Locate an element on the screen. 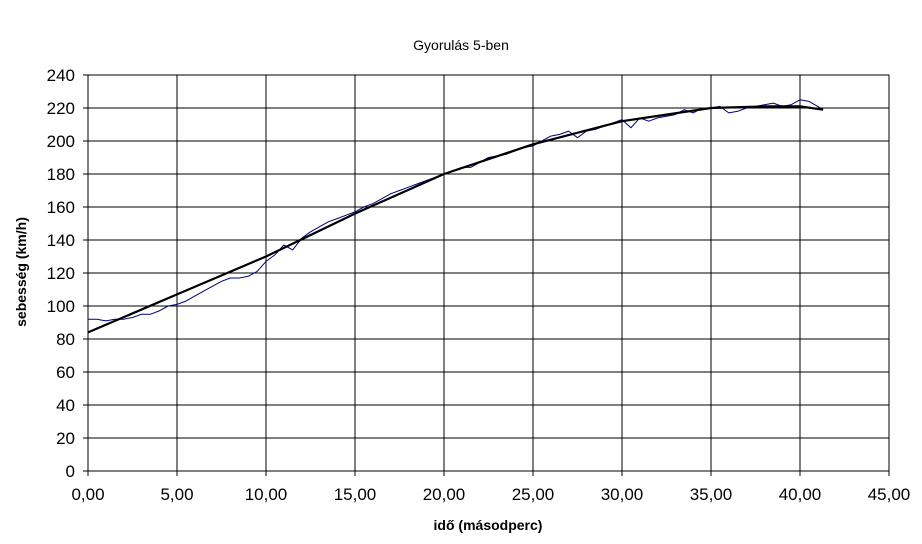  x-tick-label: 0,00 is located at coordinates (87, 494).